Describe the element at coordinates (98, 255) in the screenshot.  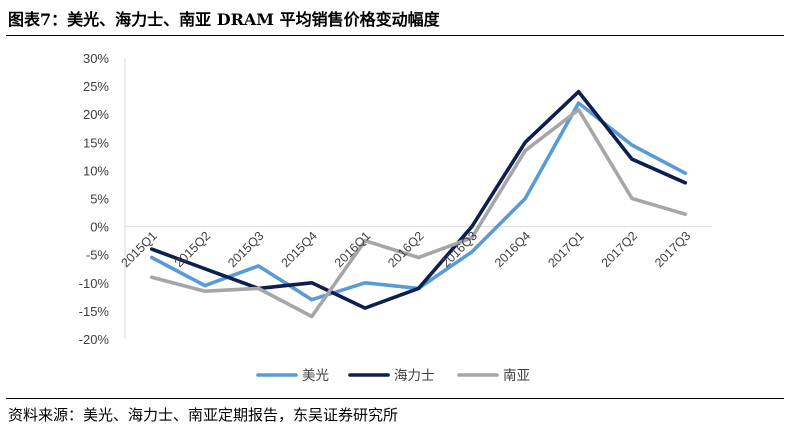
I see `y-tick-label: -5%` at that location.